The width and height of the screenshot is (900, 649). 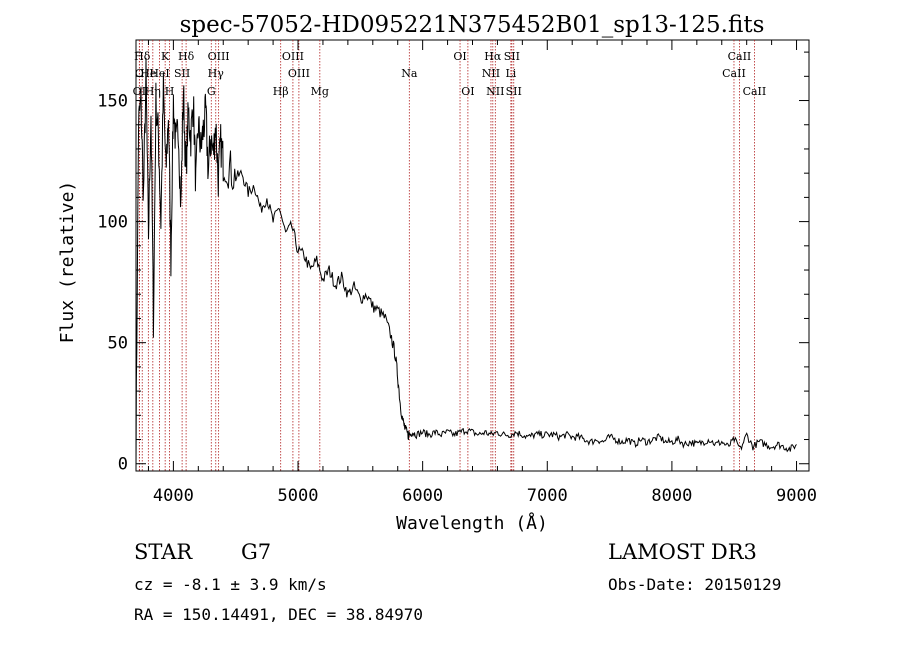 I want to click on object-class: STAR, so click(x=163, y=552).